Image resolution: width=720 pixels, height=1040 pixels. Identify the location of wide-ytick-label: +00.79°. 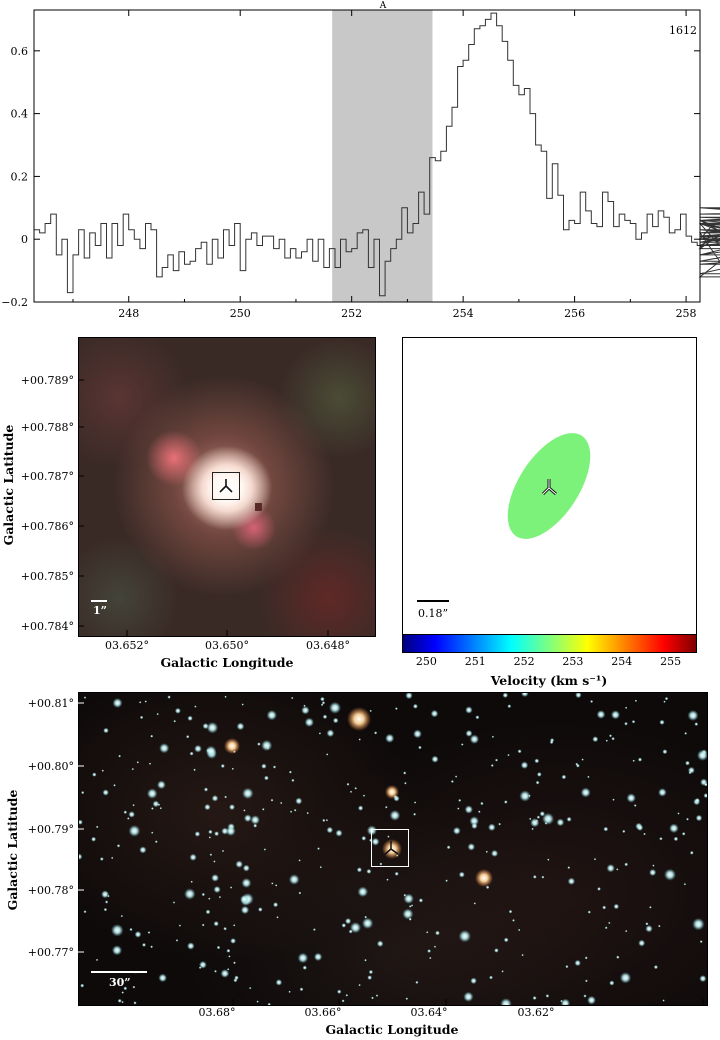
(51, 829).